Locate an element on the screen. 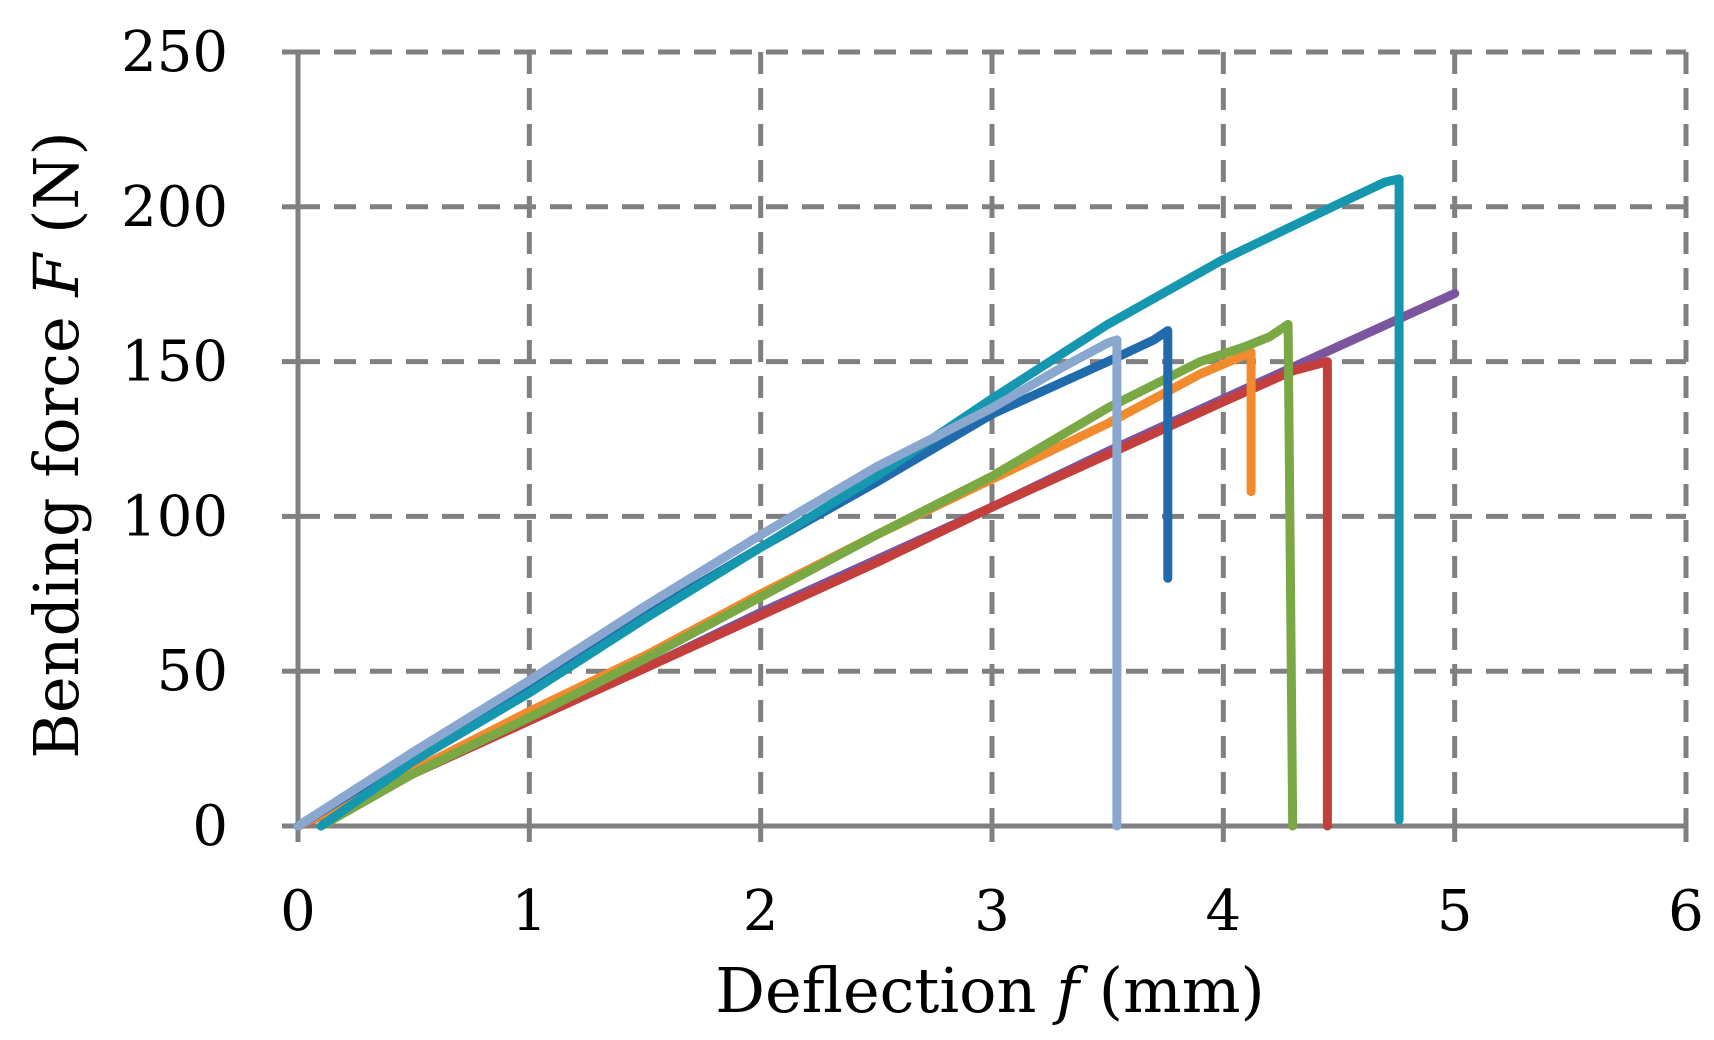  y-axis-title: Bending force F (N) is located at coordinates (56, 444).